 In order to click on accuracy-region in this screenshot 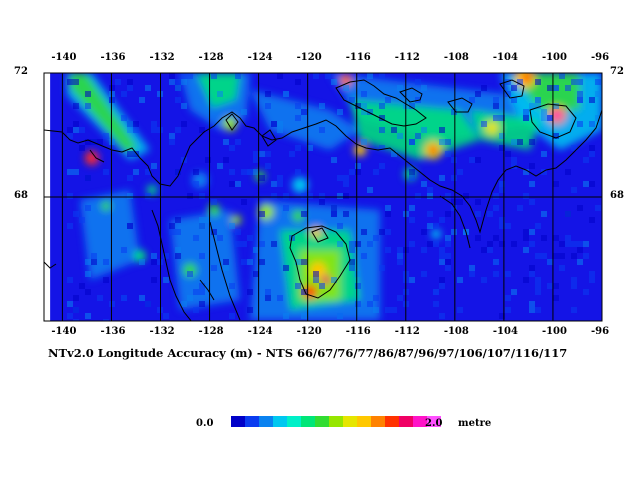, I will do `click(305, 120)`.